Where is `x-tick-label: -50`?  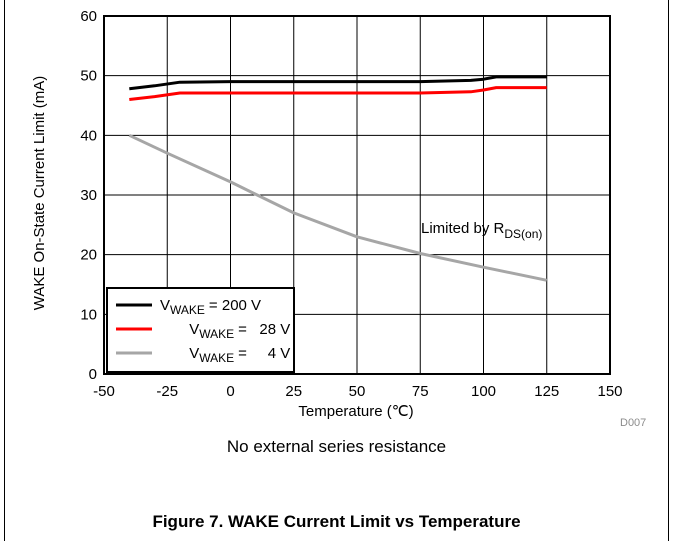
x-tick-label: -50 is located at coordinates (104, 391).